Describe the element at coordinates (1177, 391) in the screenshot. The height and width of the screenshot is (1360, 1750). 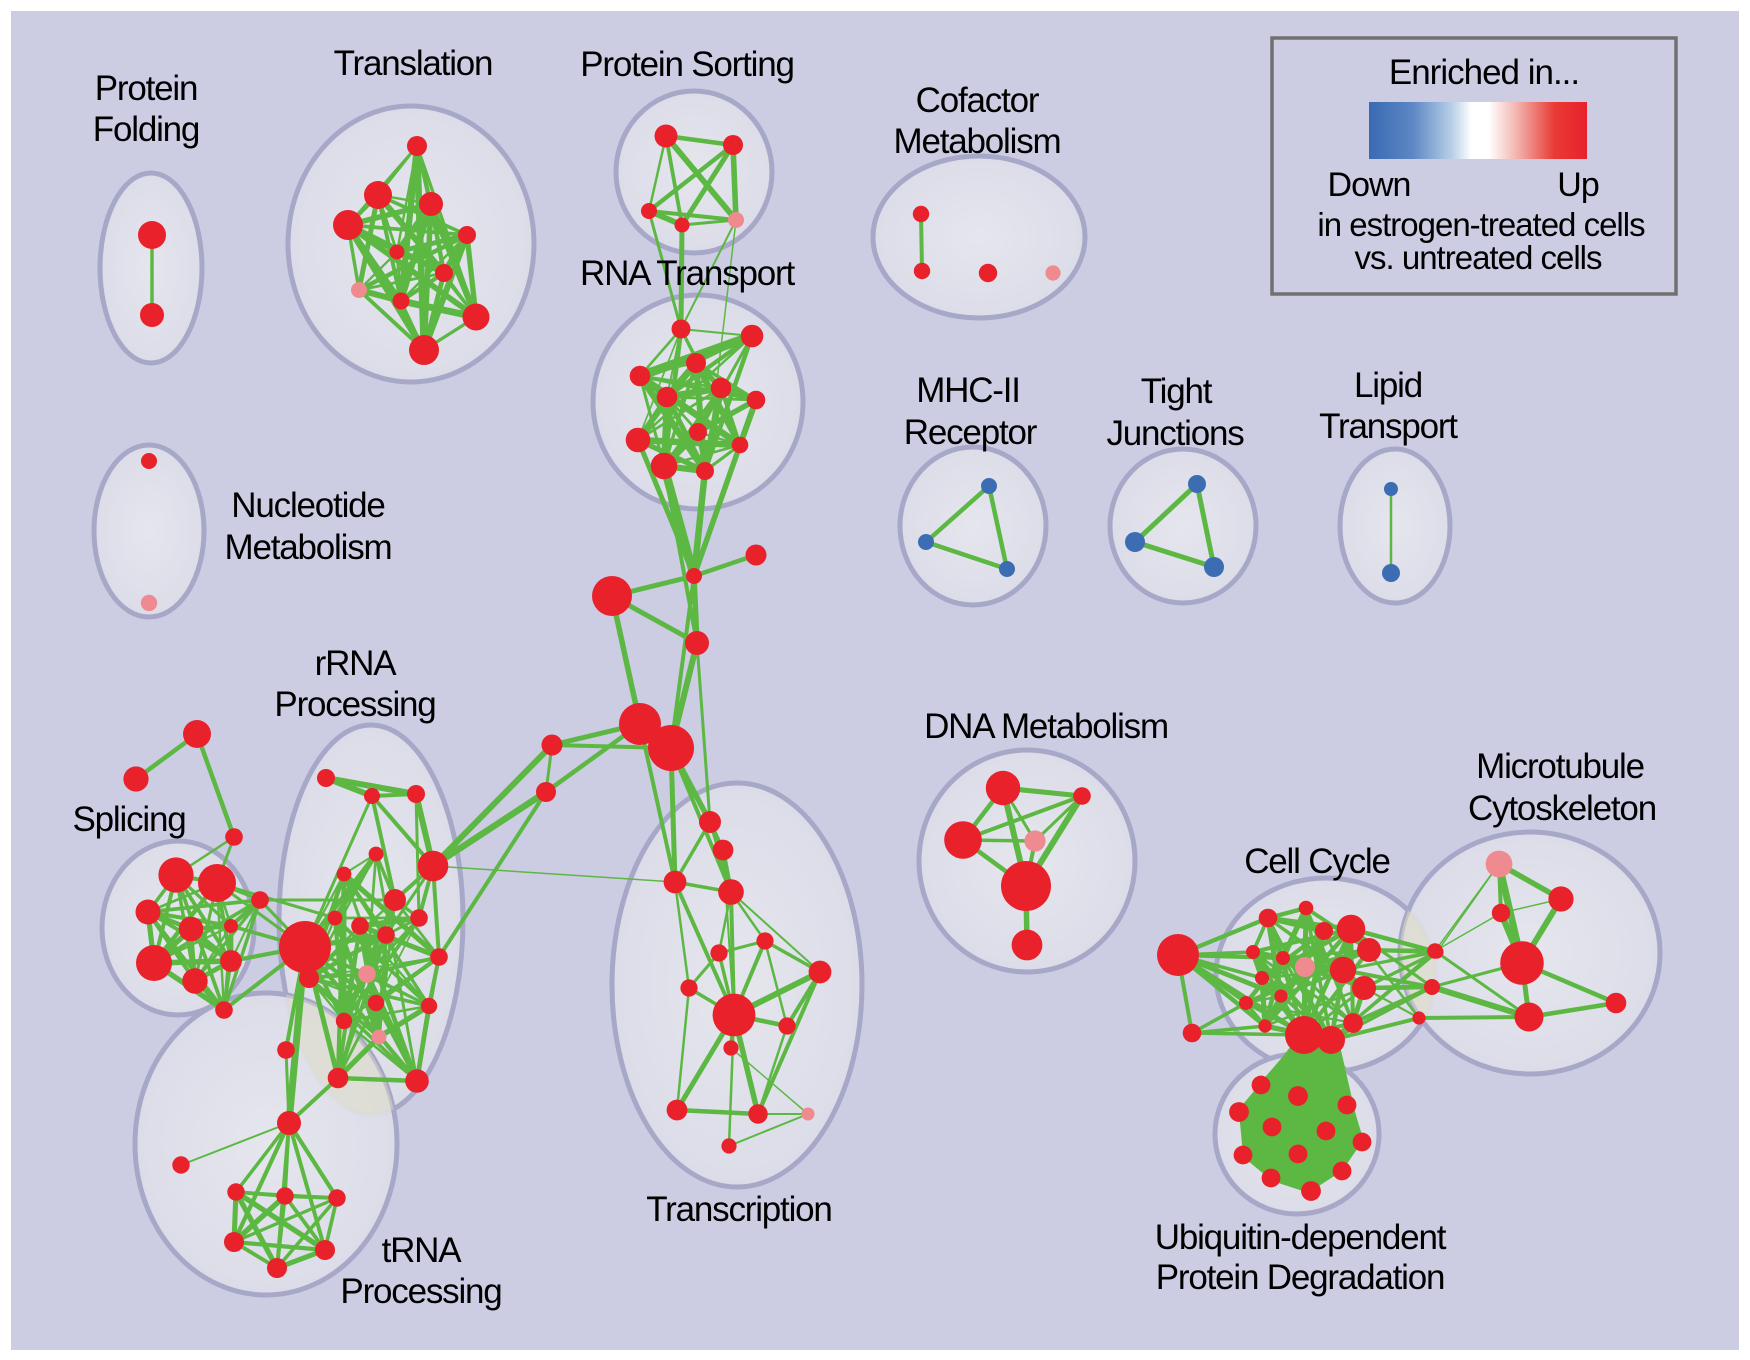
I see `svg-text: Tight` at that location.